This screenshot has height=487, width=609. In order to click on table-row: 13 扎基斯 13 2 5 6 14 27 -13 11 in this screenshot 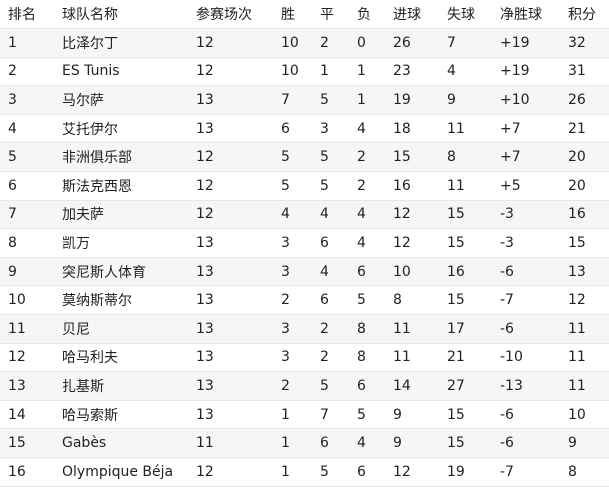, I will do `click(304, 386)`.